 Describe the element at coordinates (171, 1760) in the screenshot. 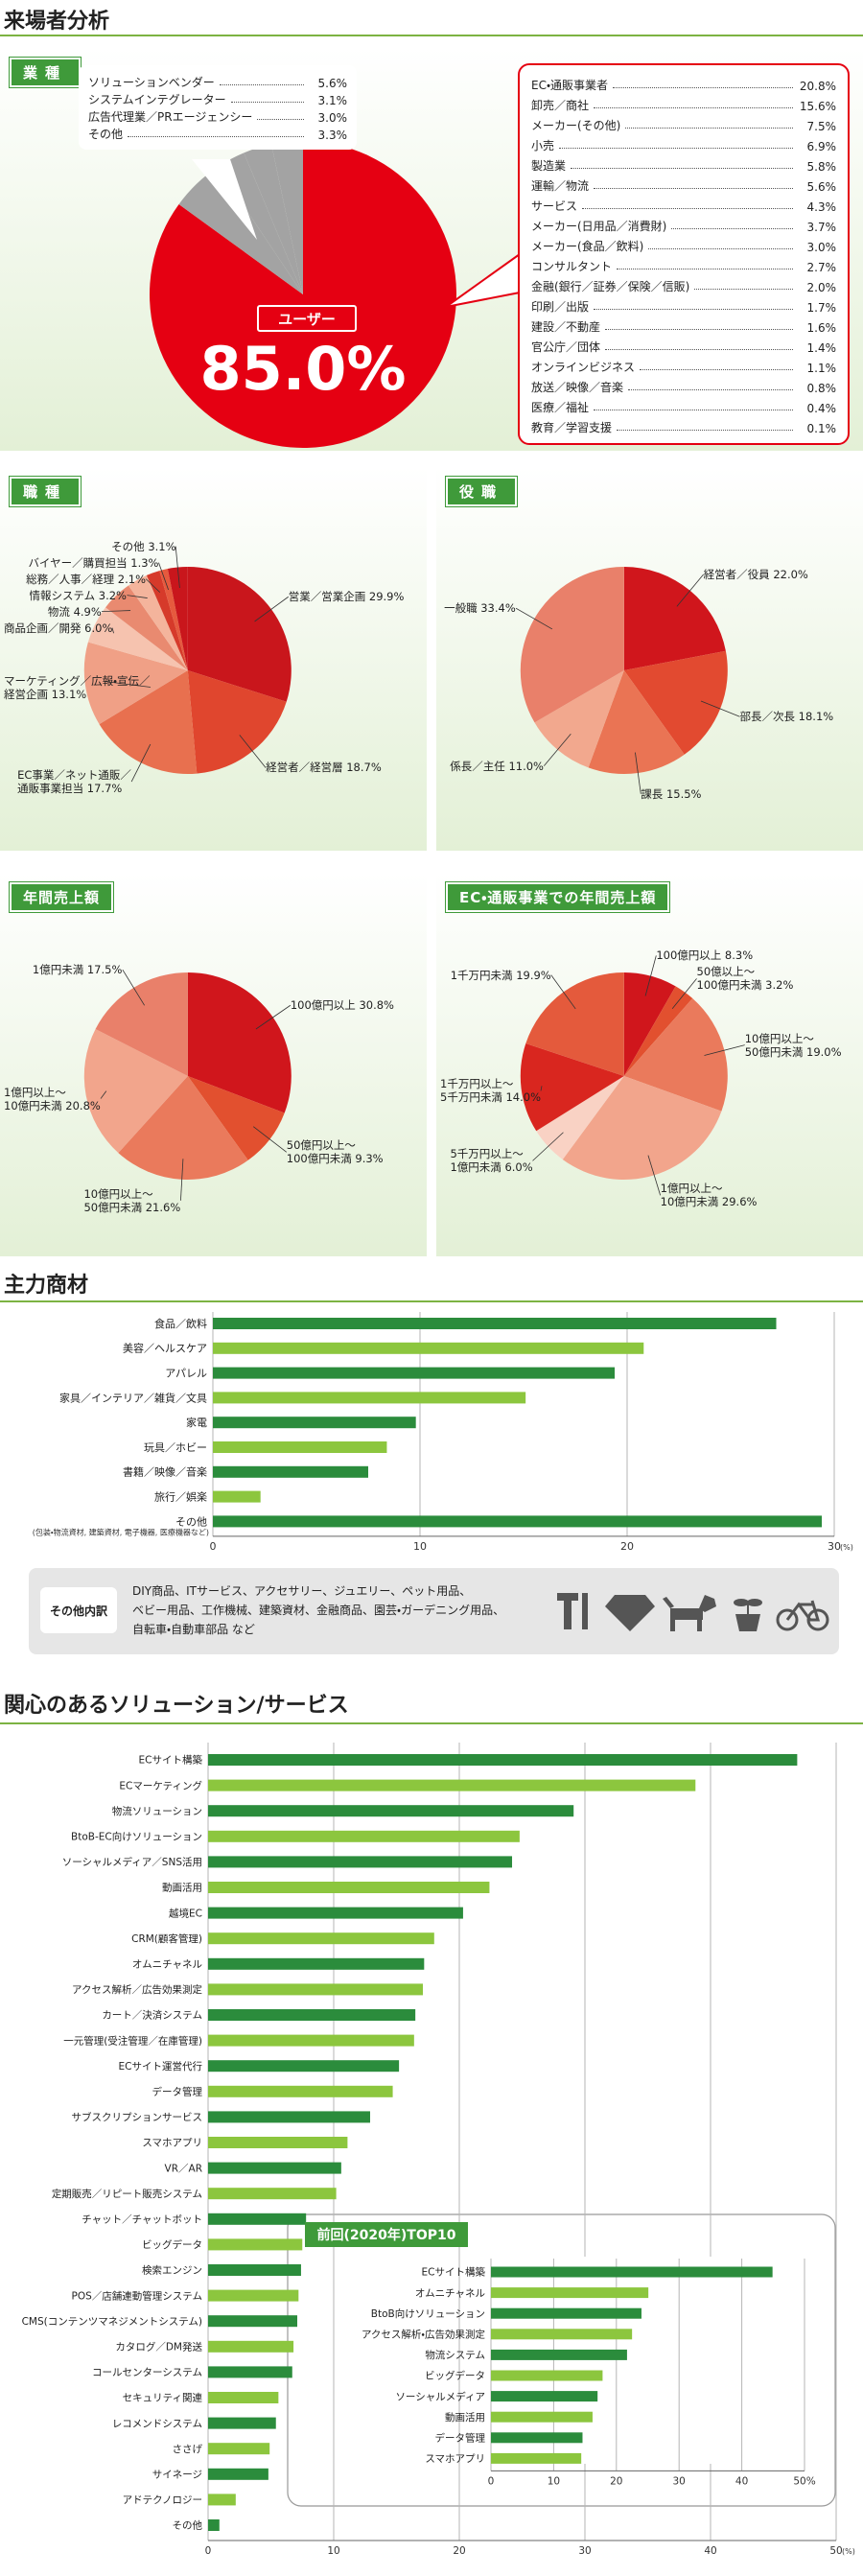

I see `category-label: ECサイト構築` at that location.